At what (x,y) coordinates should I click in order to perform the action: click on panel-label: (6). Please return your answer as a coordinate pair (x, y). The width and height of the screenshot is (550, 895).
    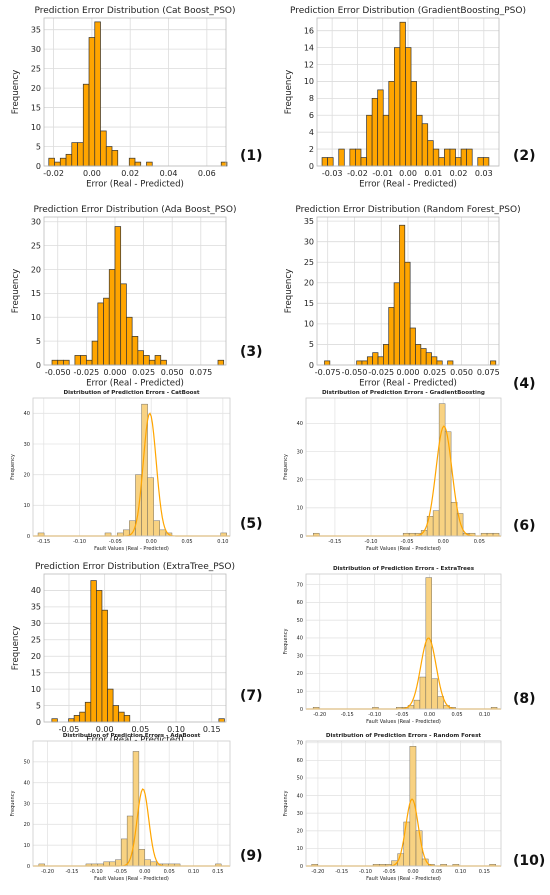
    Looking at the image, I should click on (524, 526).